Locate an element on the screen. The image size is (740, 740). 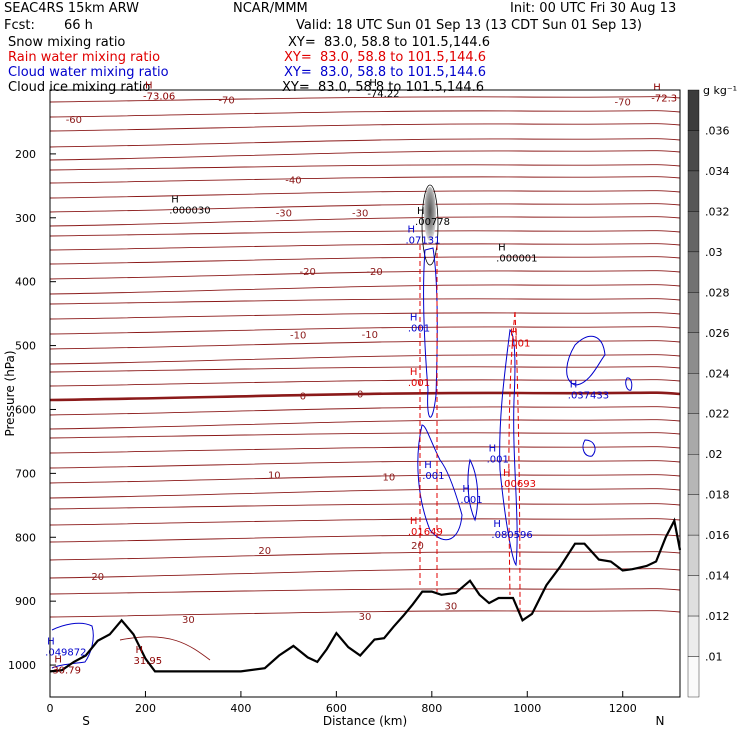
cloud-water-contour-low is located at coordinates (440, 482).